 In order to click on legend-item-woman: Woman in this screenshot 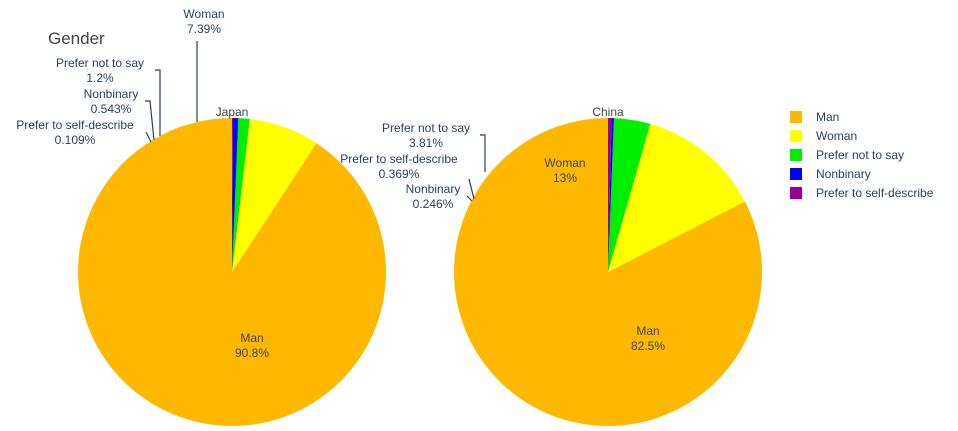, I will do `click(823, 136)`.